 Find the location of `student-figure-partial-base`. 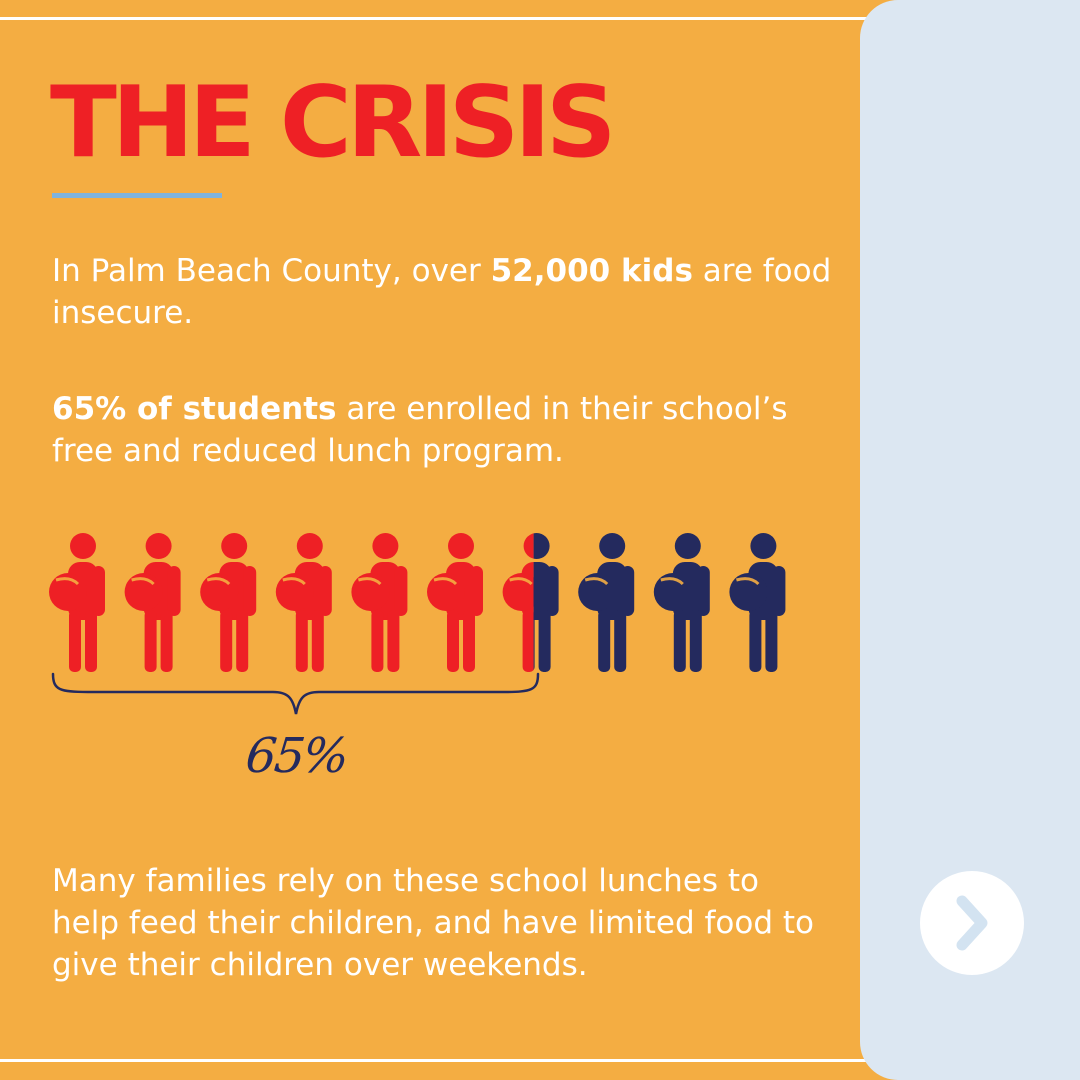

student-figure-partial-base is located at coordinates (546, 602).